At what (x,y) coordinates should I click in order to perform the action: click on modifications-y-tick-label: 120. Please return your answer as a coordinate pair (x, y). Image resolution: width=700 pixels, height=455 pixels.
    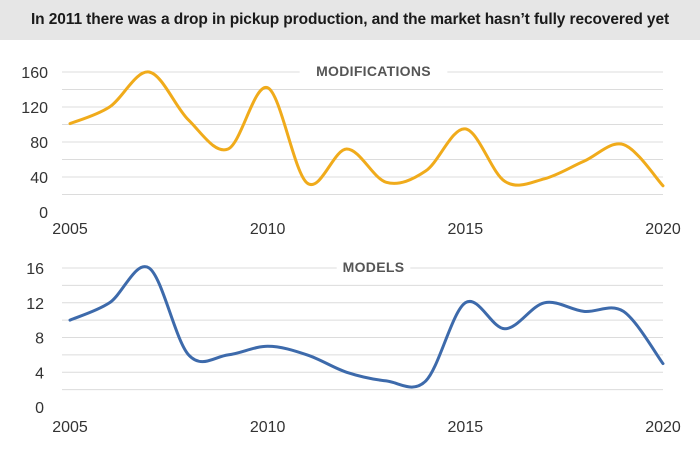
    Looking at the image, I should click on (34, 108).